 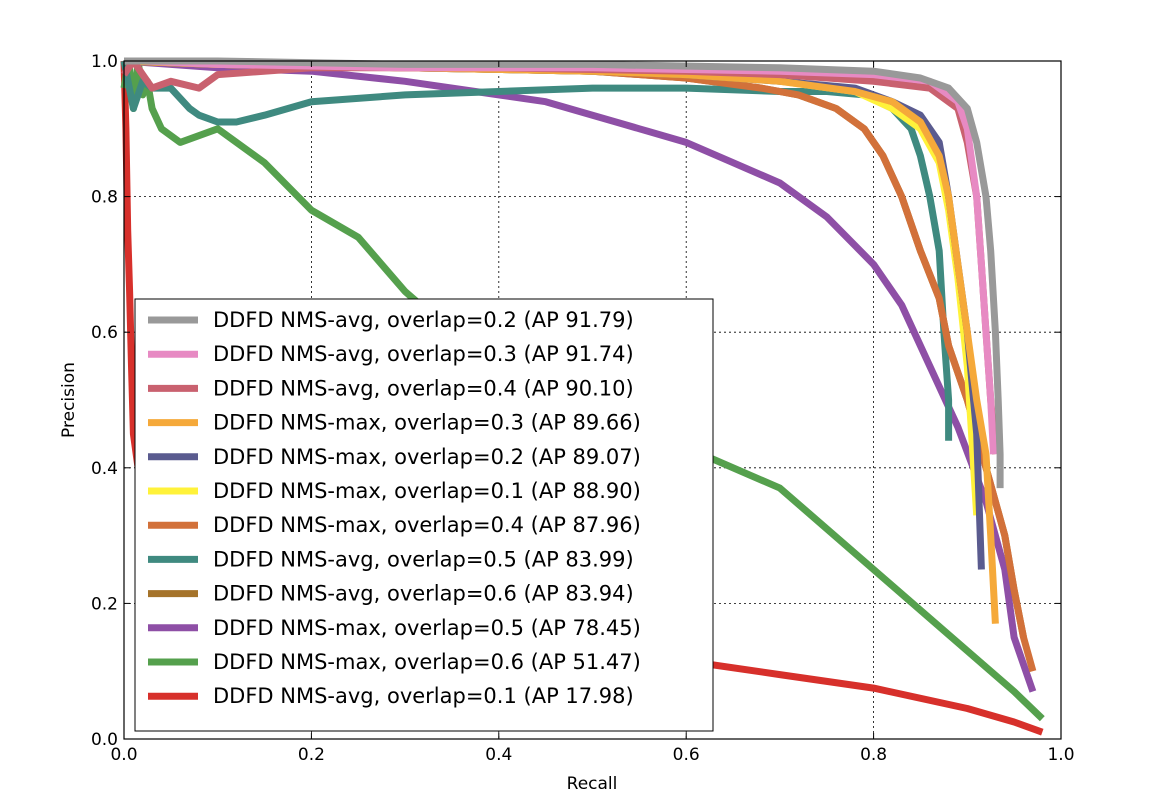 What do you see at coordinates (427, 525) in the screenshot?
I see `legend-label: DDFD NMS-max, overlap=0.4 (AP 87.96)` at bounding box center [427, 525].